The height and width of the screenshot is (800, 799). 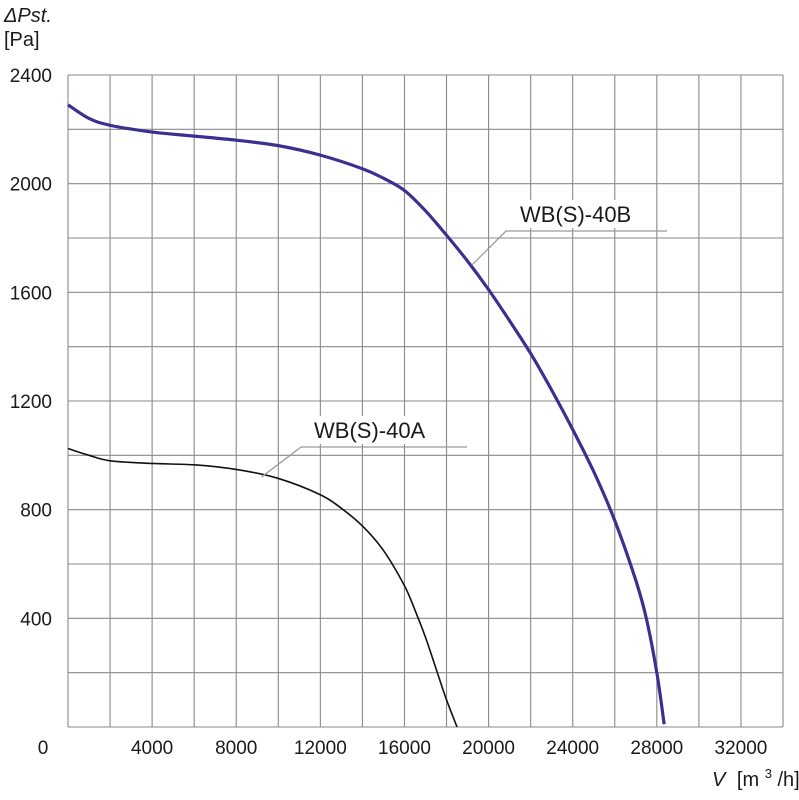 What do you see at coordinates (31, 185) in the screenshot?
I see `y-tick-label: 2000` at bounding box center [31, 185].